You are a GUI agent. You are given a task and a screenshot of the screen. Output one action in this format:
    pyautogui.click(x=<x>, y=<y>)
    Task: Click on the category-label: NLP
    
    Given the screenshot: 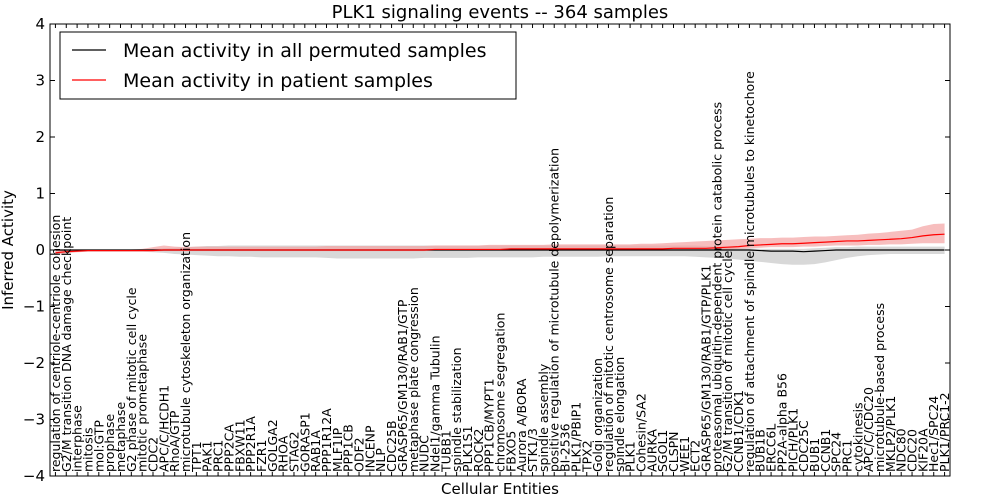 What is the action you would take?
    pyautogui.click(x=380, y=460)
    